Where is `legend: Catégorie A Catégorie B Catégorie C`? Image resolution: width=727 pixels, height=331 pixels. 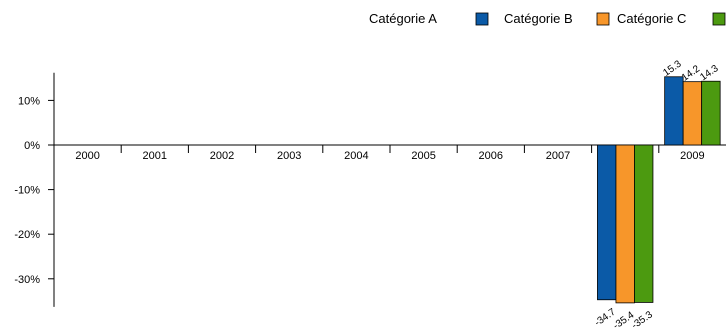
legend: Catégorie A Catégorie B Catégorie C is located at coordinates (547, 18).